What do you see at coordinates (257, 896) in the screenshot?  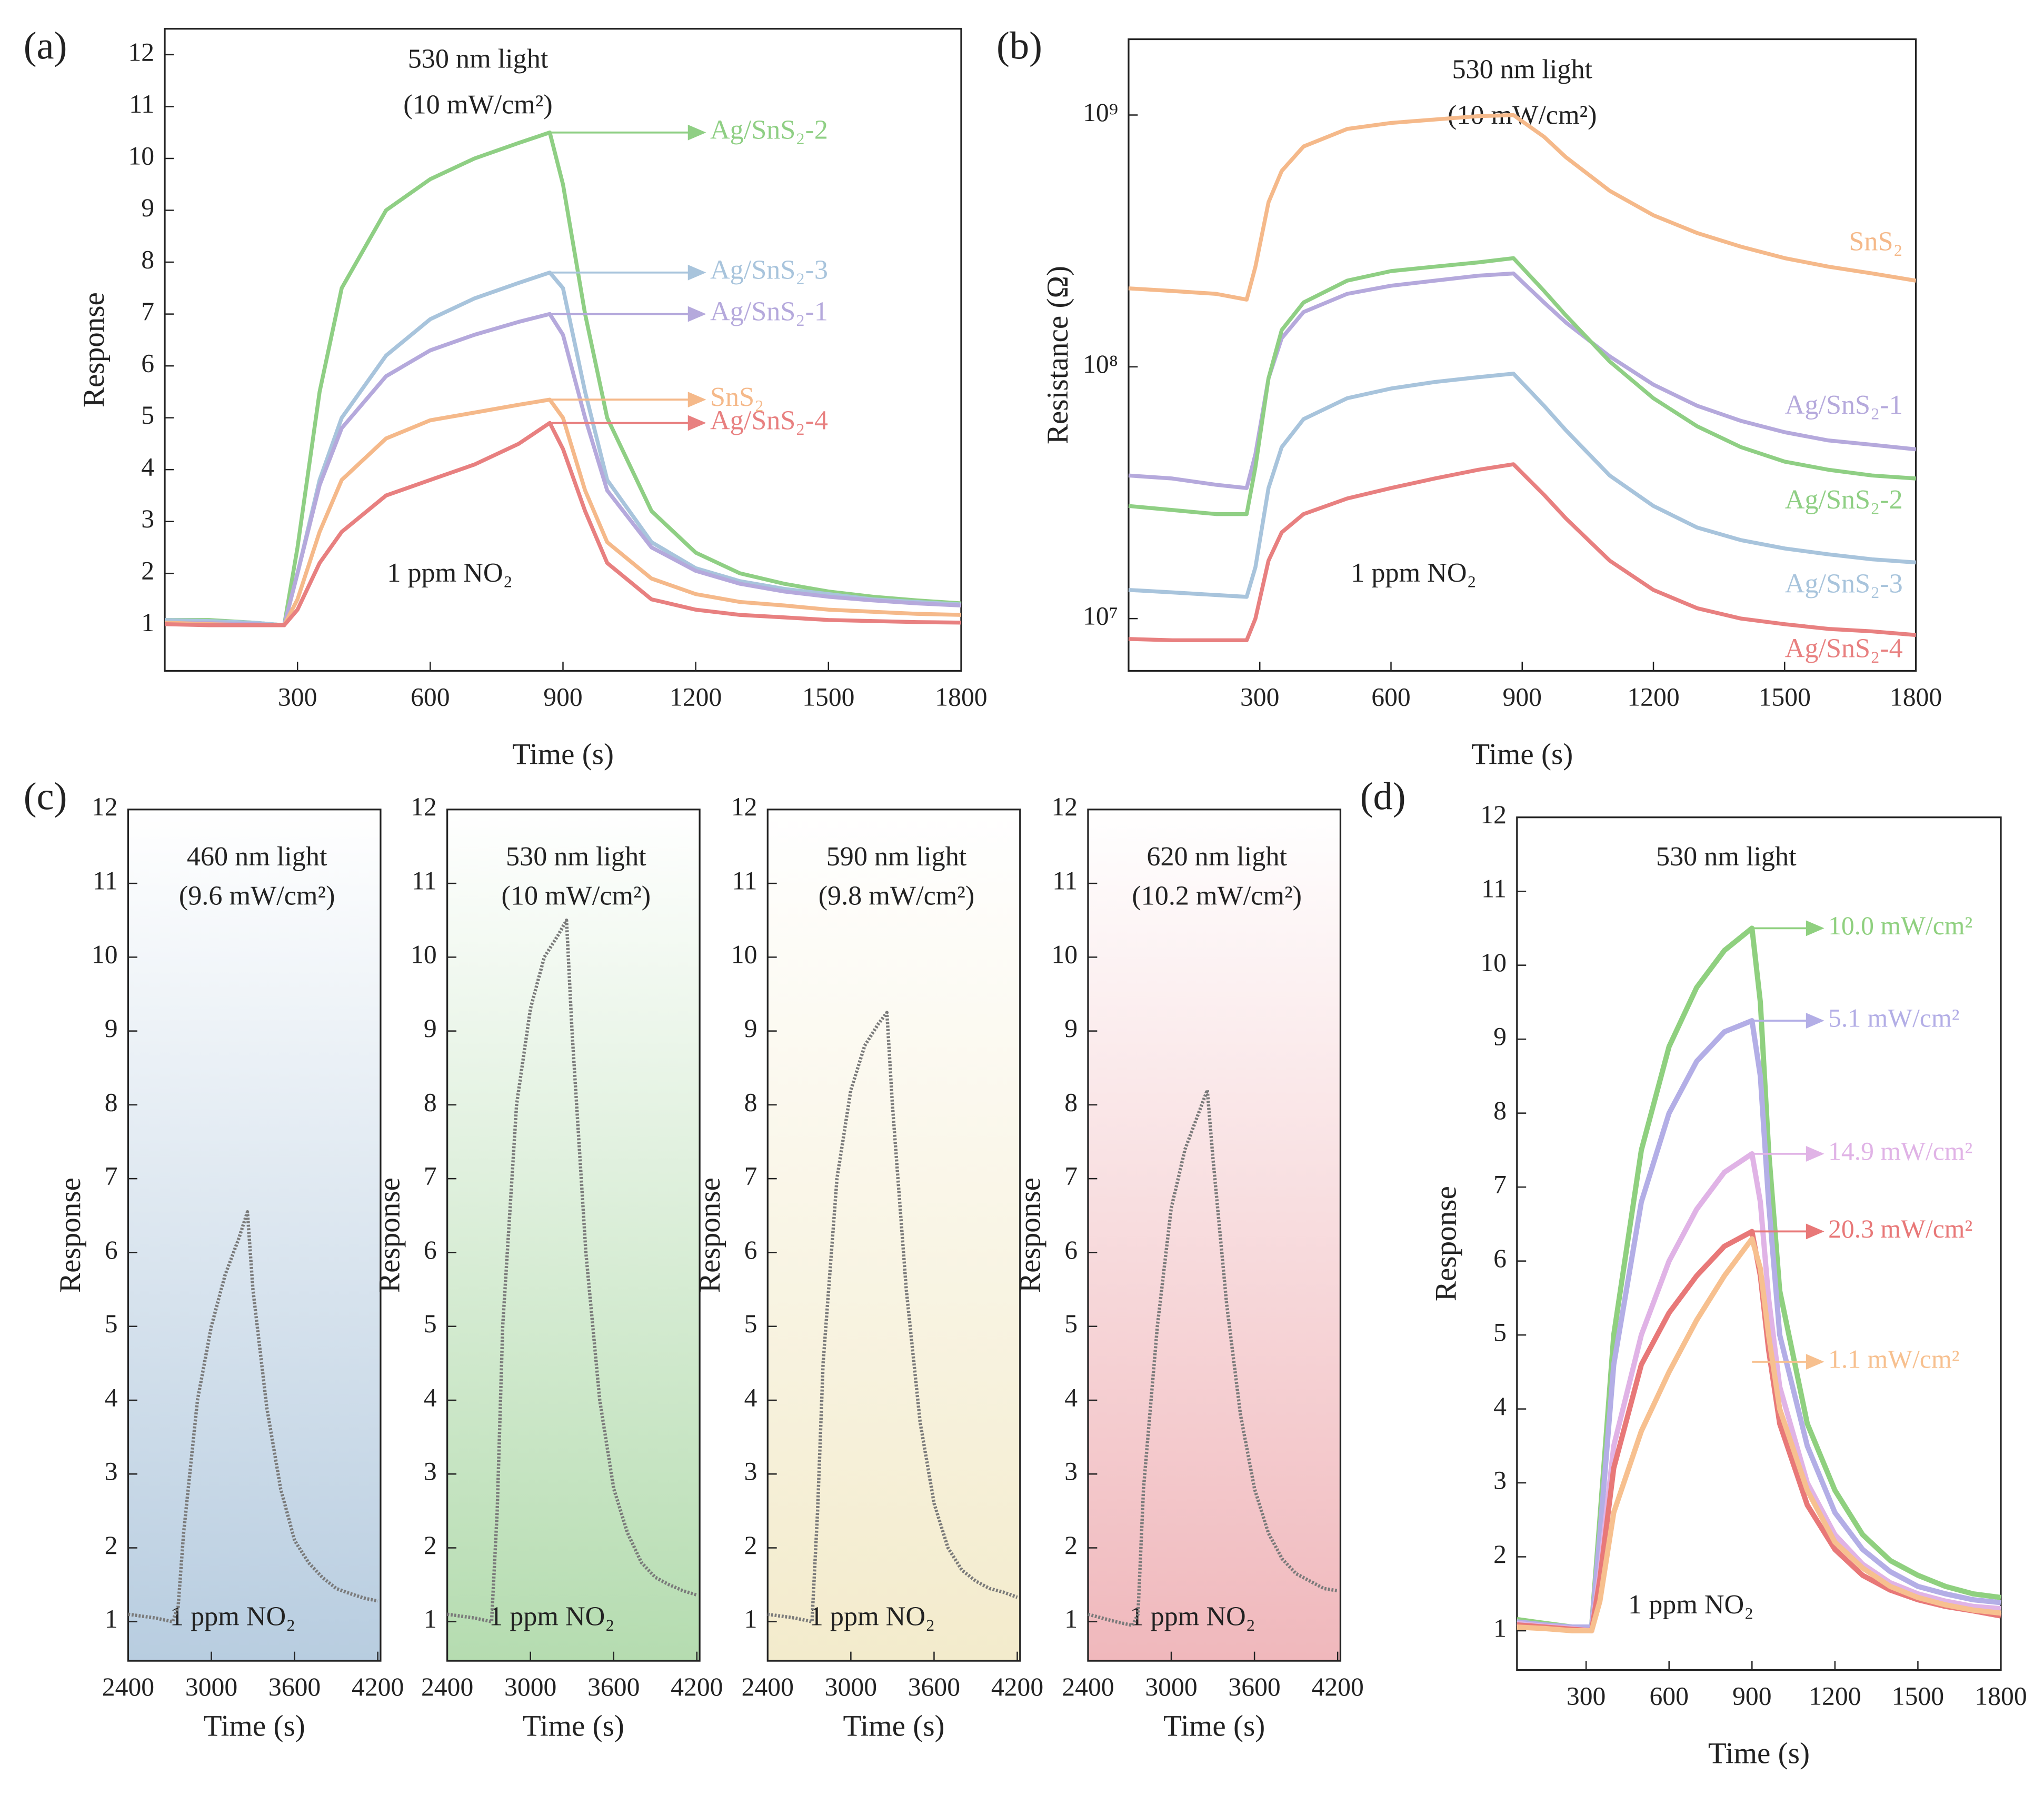 I see `subtitle: (9.6 mW/cm²)` at bounding box center [257, 896].